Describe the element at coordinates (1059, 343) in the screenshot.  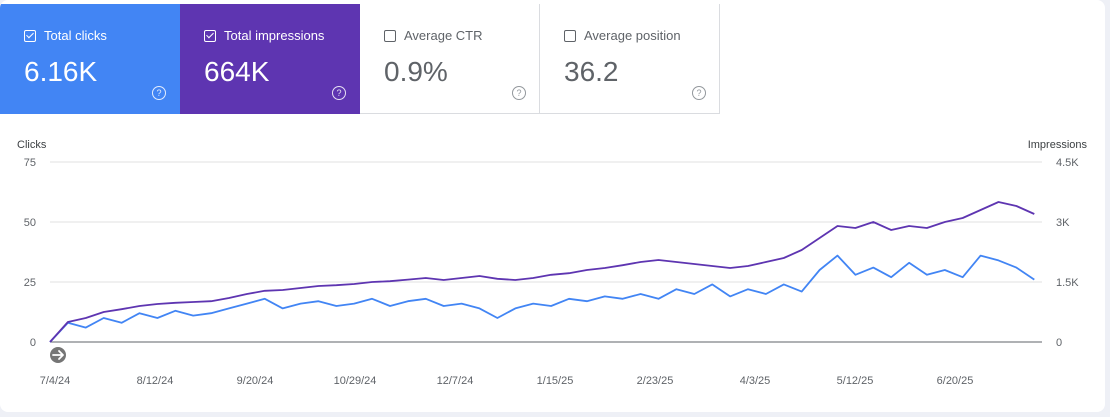
I see `y-right-tick-label: 0` at that location.